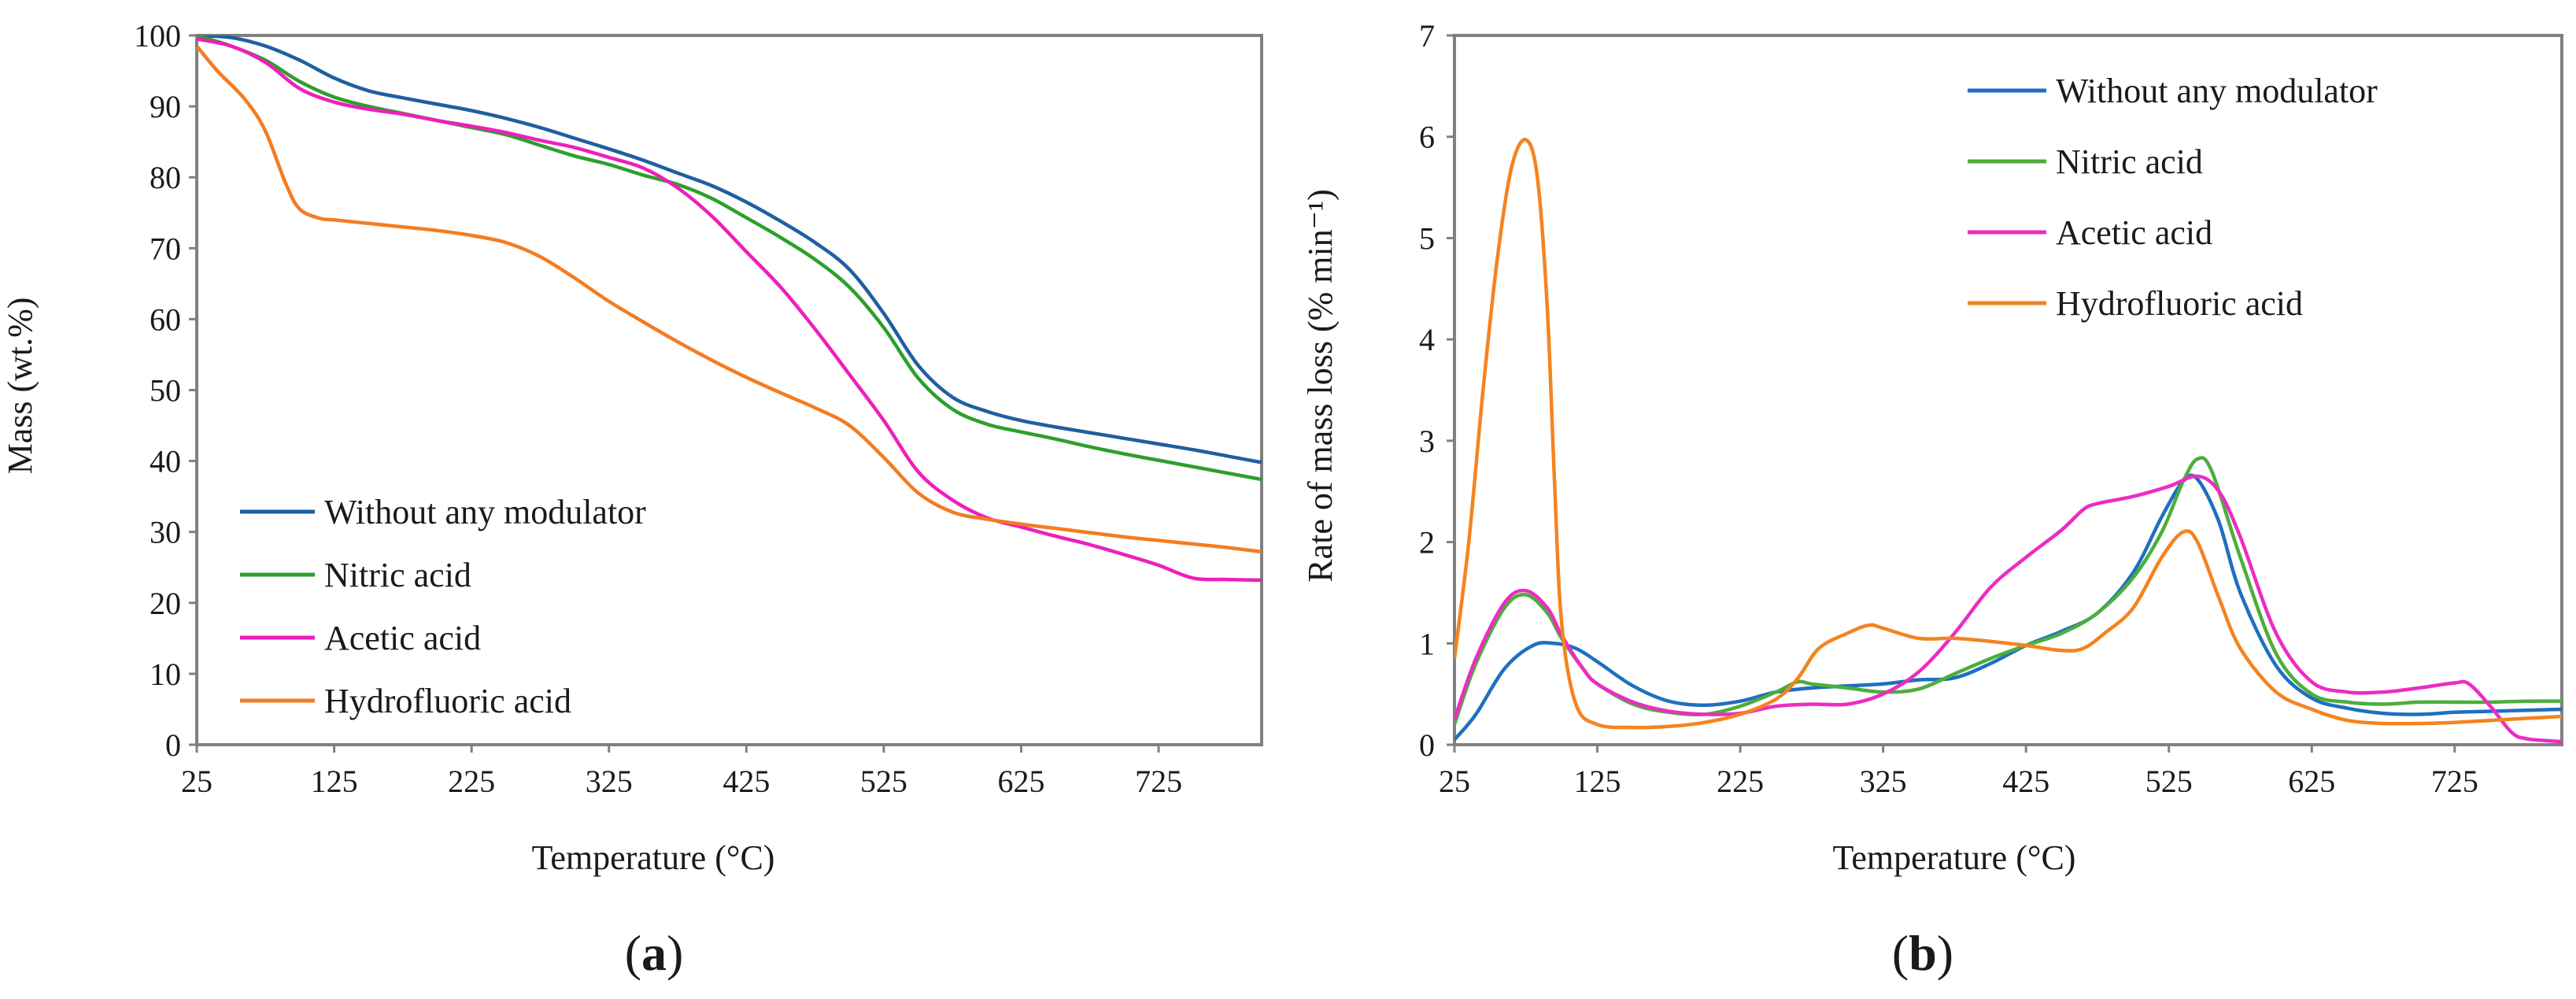 The width and height of the screenshot is (2576, 999). What do you see at coordinates (883, 781) in the screenshot?
I see `panel-a-x-tick-label: 525` at bounding box center [883, 781].